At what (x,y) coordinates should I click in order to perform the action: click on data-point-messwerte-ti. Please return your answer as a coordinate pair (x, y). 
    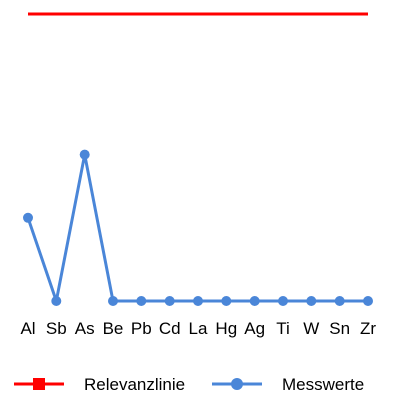
    Looking at the image, I should click on (283, 301).